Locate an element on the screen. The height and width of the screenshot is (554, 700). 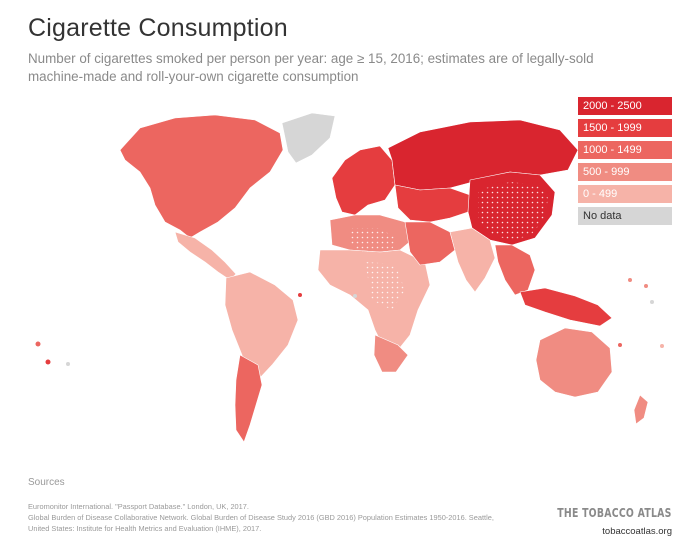
brand: THE TOBACCO ATLAS tobaccoatlas.org is located at coordinates (598, 521).